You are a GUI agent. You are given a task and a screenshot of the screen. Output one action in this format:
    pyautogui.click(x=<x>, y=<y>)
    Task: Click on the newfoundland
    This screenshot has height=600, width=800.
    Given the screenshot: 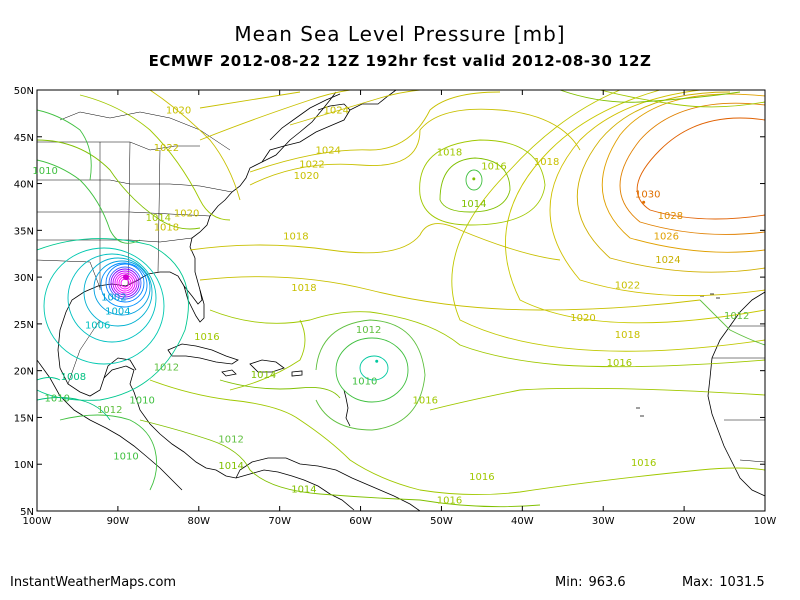 What is the action you would take?
    pyautogui.click(x=373, y=100)
    